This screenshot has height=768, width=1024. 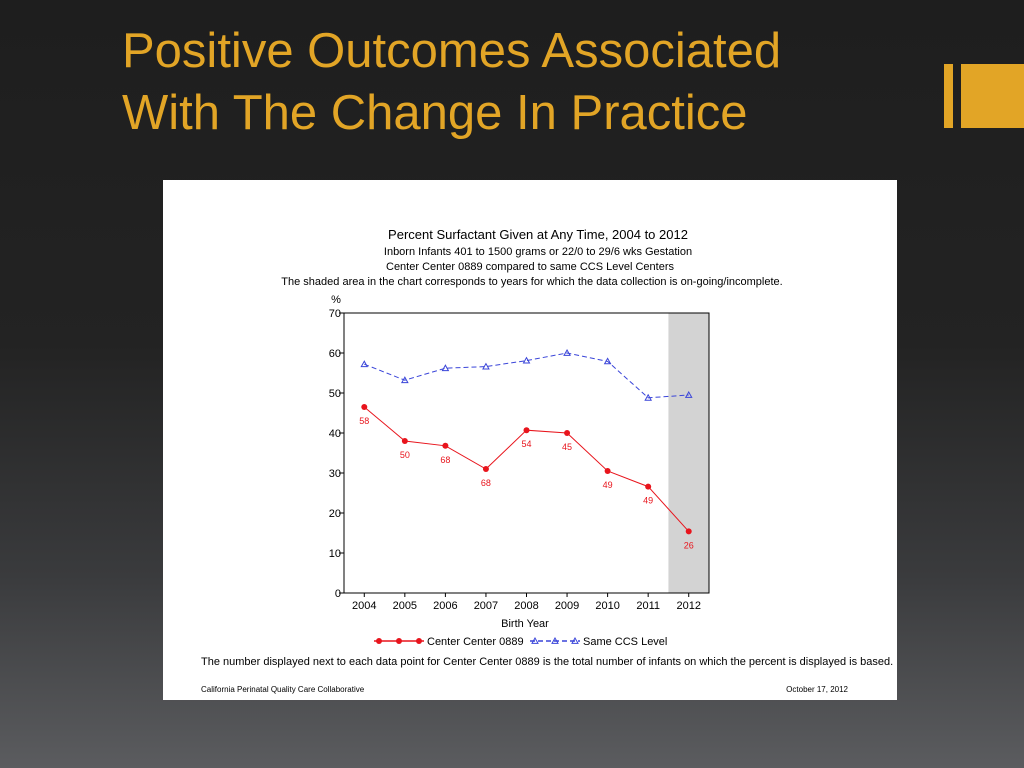 I want to click on data-label: 45, so click(x=567, y=447).